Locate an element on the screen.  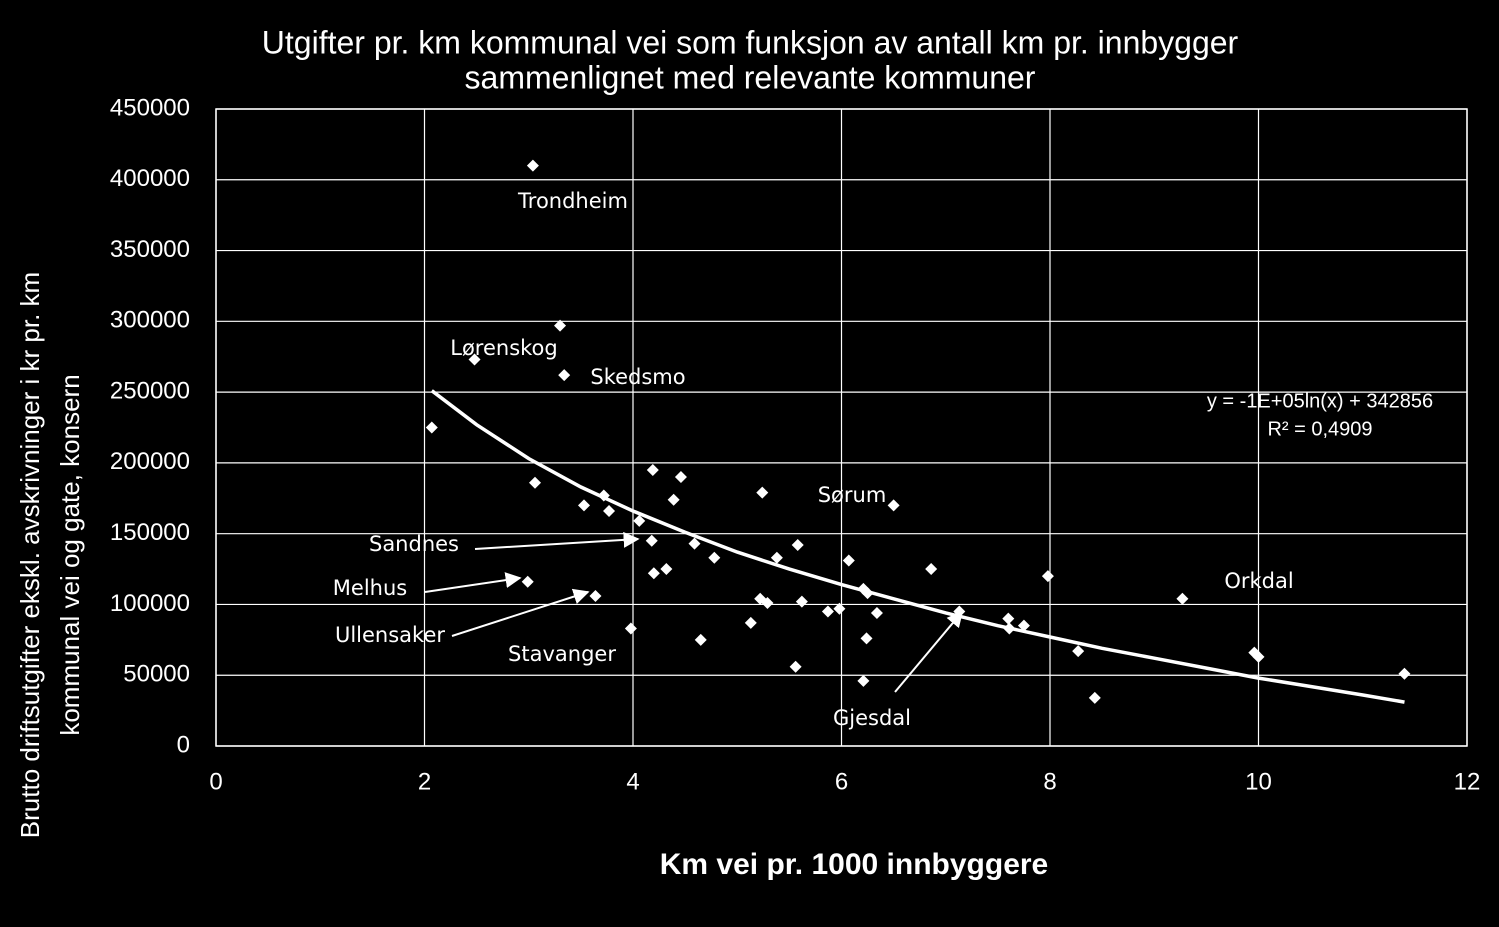
annotation: Orkdal is located at coordinates (1258, 581).